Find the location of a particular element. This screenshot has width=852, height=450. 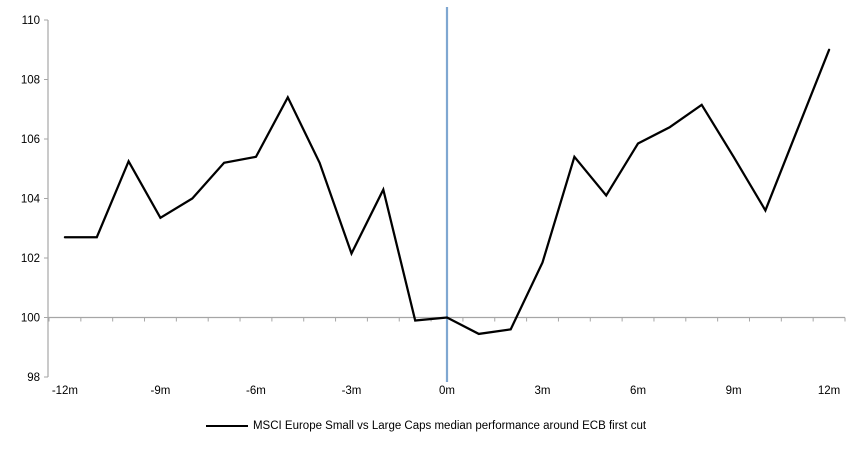

legend-line-swatch is located at coordinates (226, 426).